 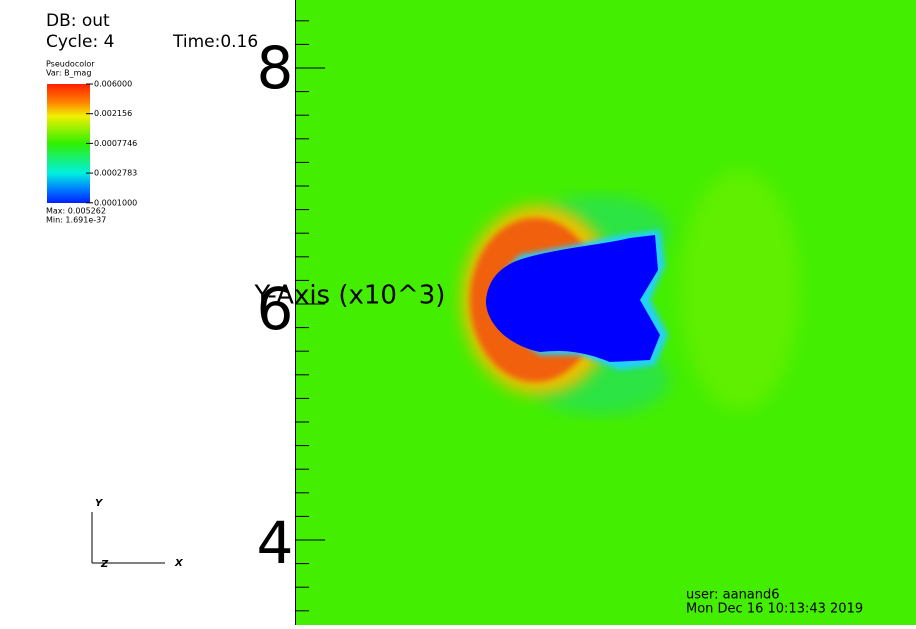 I want to click on time: Time:0.16, so click(x=215, y=42).